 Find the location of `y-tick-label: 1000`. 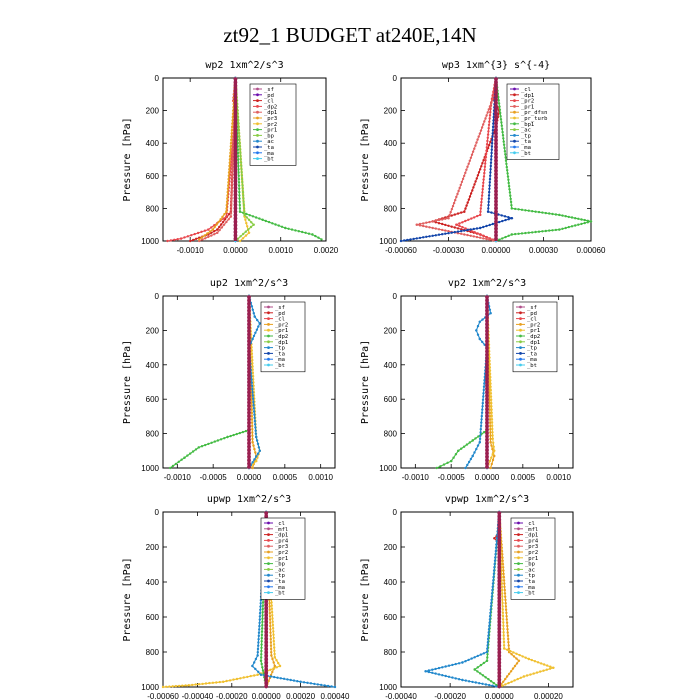

y-tick-label: 1000 is located at coordinates (150, 687).